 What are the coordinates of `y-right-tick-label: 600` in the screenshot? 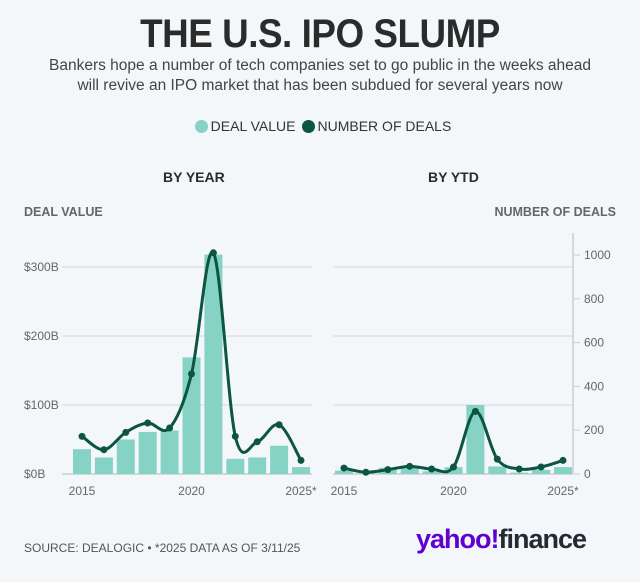 It's located at (594, 343).